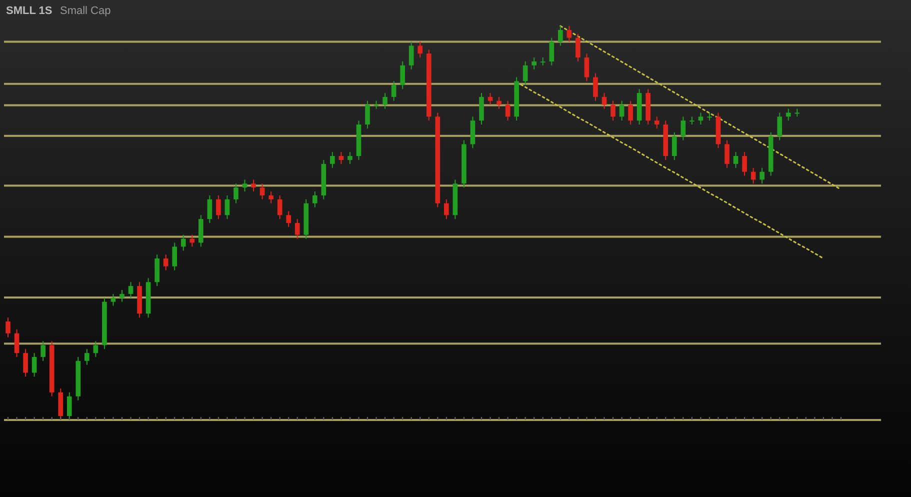 The height and width of the screenshot is (497, 911). I want to click on chart-subtitle: Small Cap, so click(85, 11).